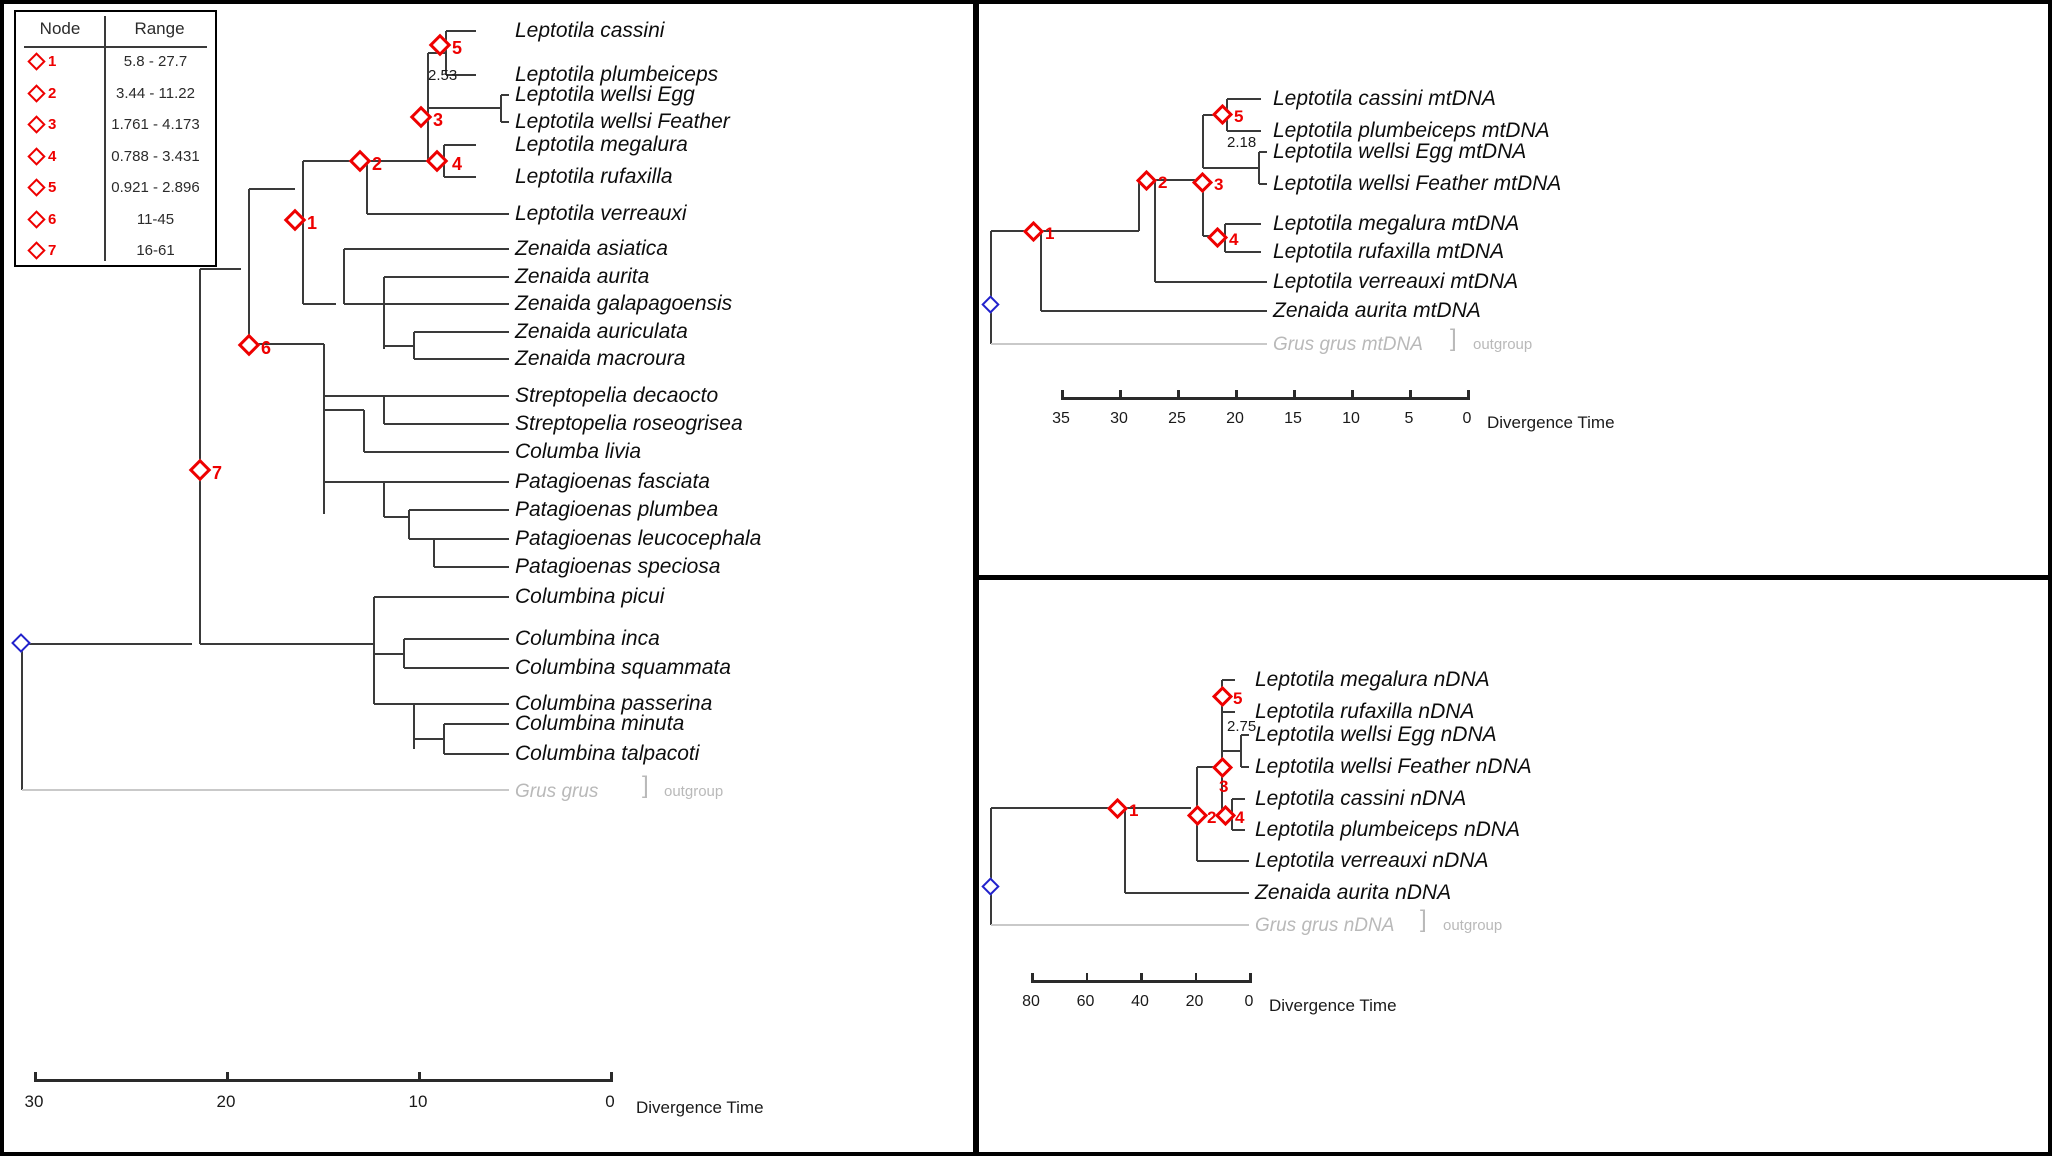 The width and height of the screenshot is (2052, 1156). I want to click on legend-row: 6 11-45, so click(115, 220).